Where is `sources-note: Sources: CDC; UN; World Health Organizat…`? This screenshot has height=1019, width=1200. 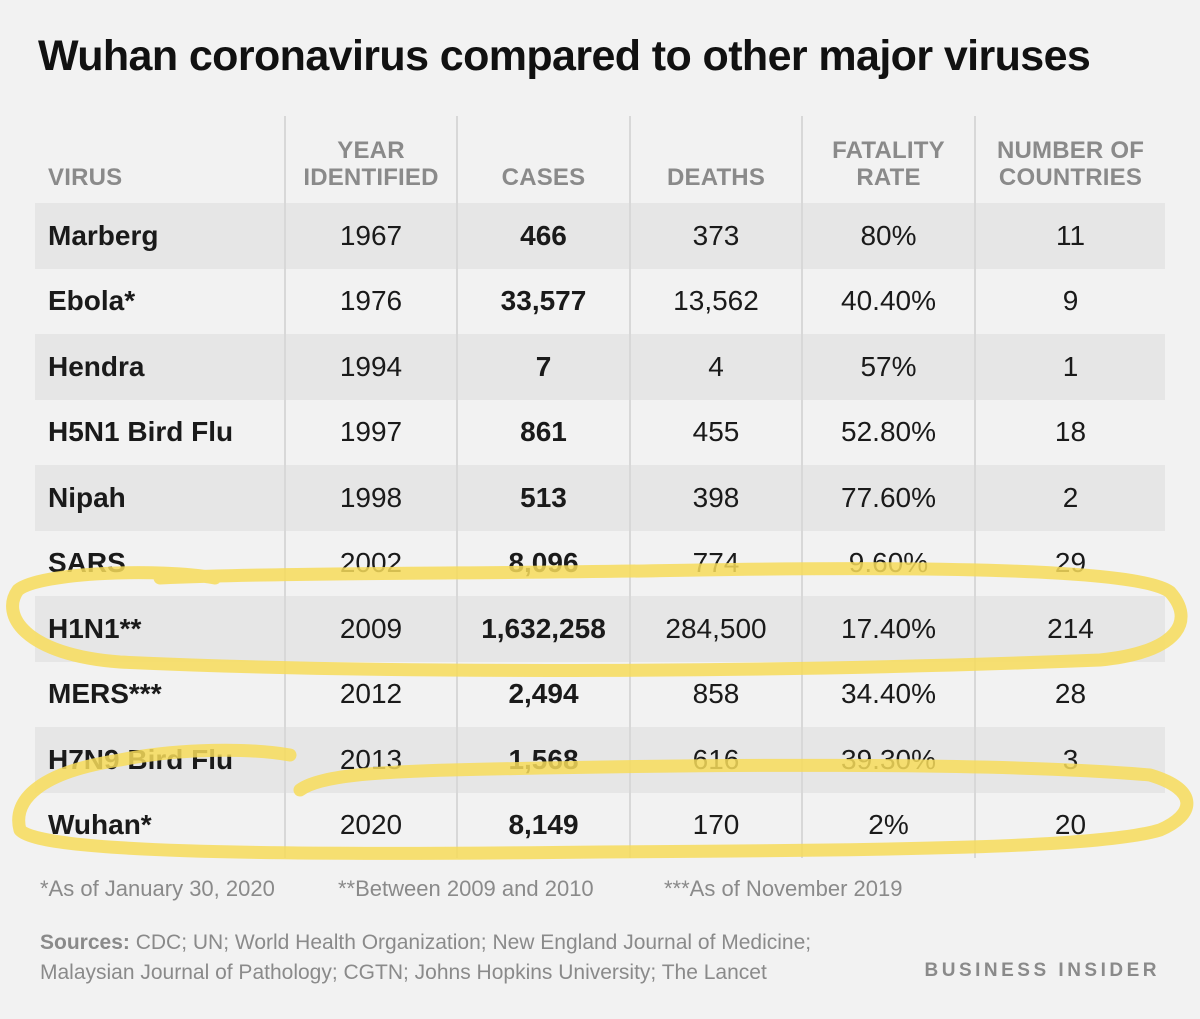
sources-note: Sources: CDC; UN; World Health Organizat… is located at coordinates (470, 958).